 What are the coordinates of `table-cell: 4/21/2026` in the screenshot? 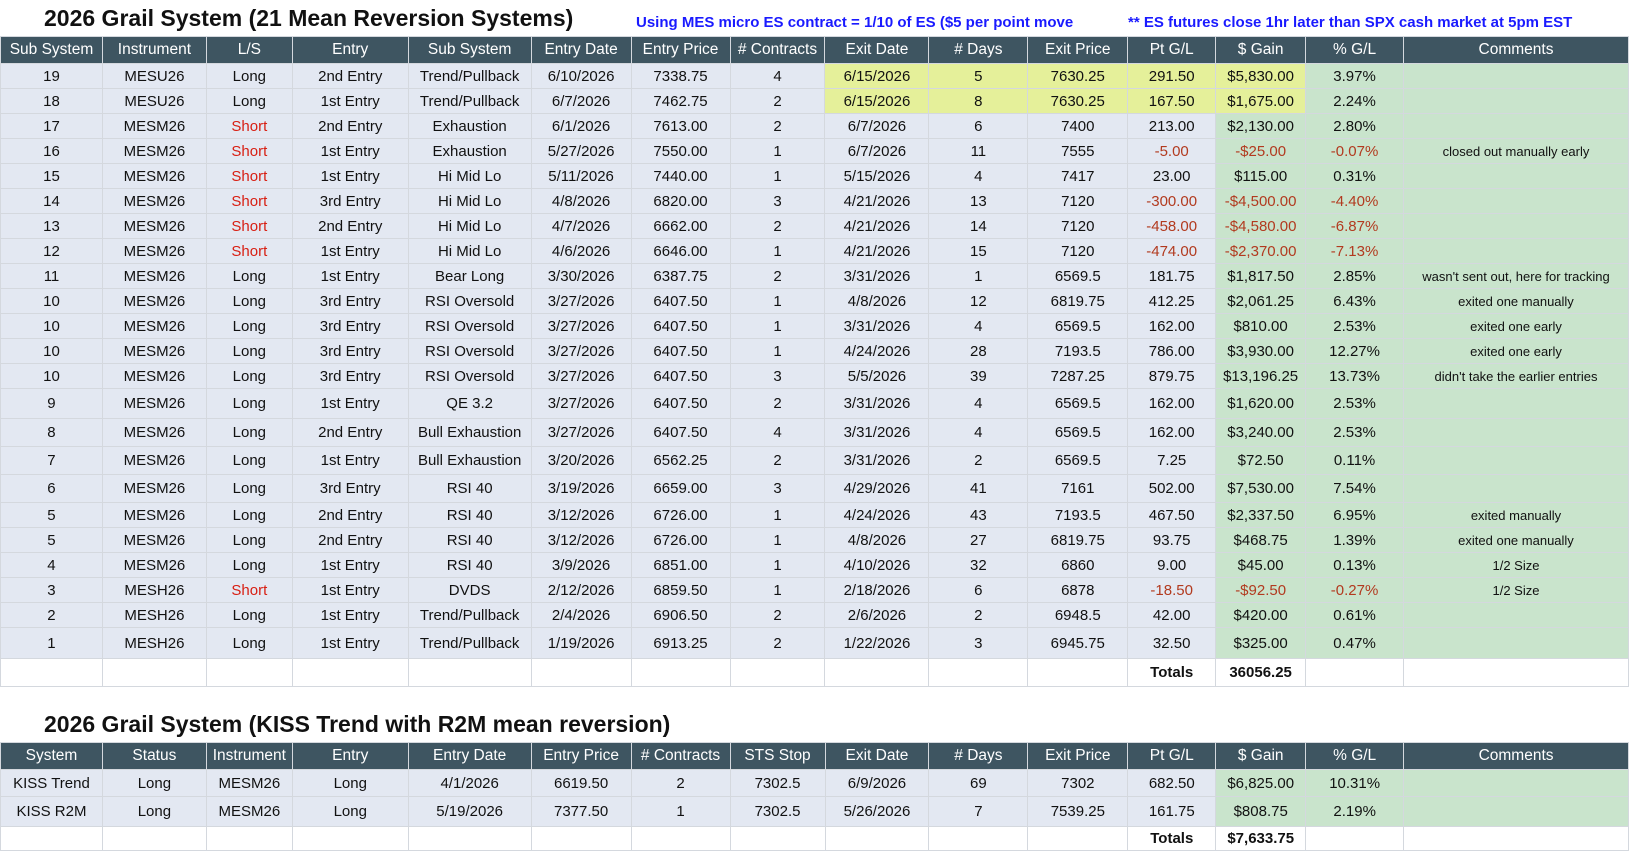 It's located at (877, 251).